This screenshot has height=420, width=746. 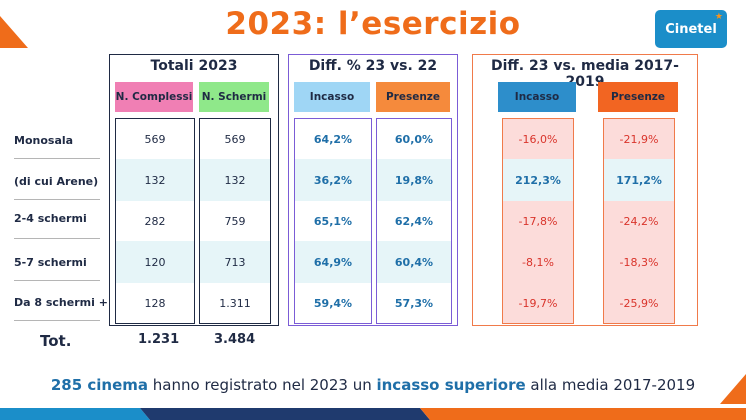 What do you see at coordinates (538, 139) in the screenshot?
I see `table-cell: -16,0%` at bounding box center [538, 139].